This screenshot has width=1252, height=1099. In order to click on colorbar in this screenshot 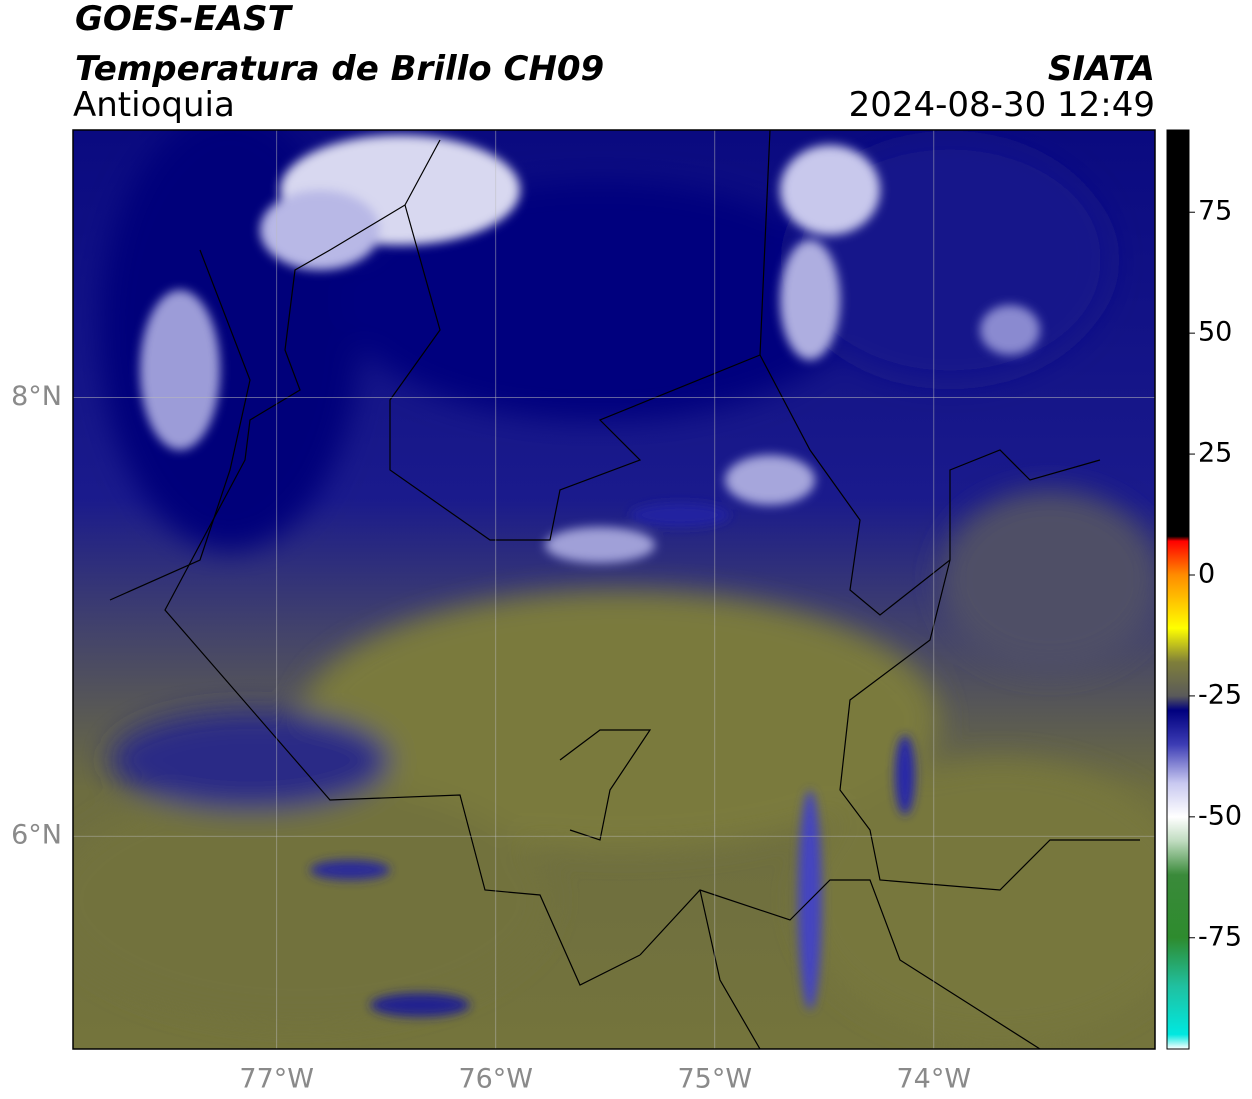, I will do `click(1178, 589)`.